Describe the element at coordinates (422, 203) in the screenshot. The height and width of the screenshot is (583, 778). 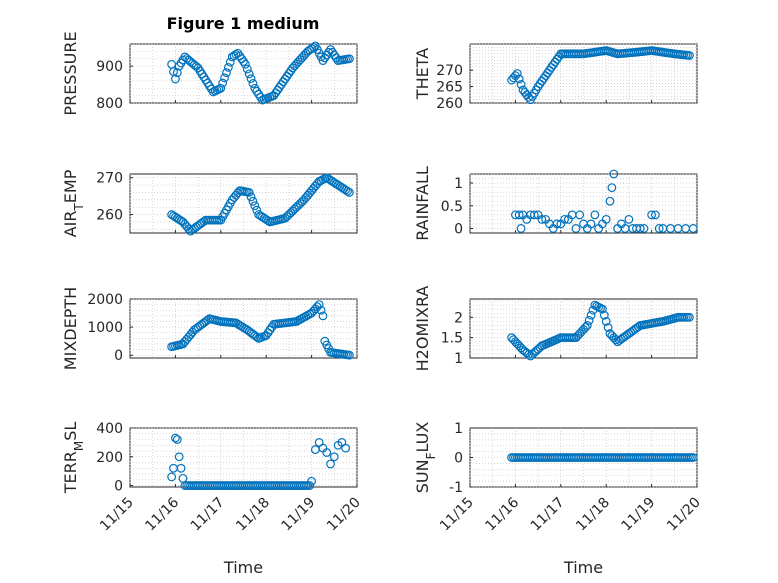
I see `y-axis-label: RAINFALL` at that location.